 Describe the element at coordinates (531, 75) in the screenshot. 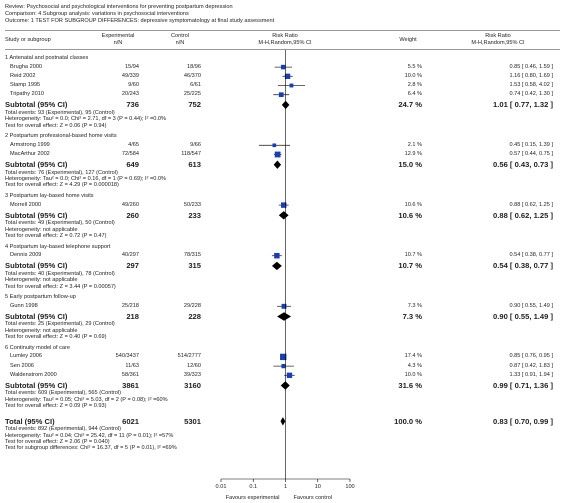

I see `study-ci: 1.16 [ 0.80, 1.69 ]` at that location.